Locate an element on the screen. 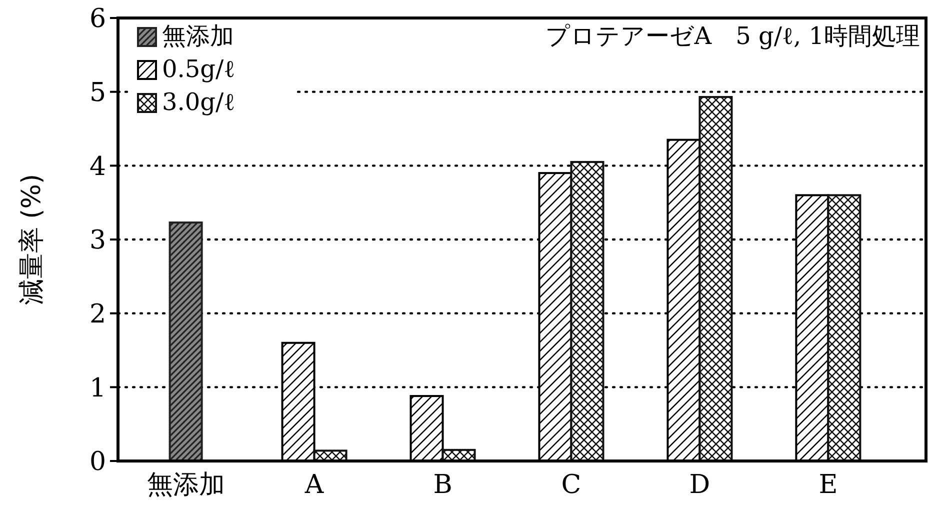 The height and width of the screenshot is (506, 930). y-tick-label: 4 is located at coordinates (97, 167).